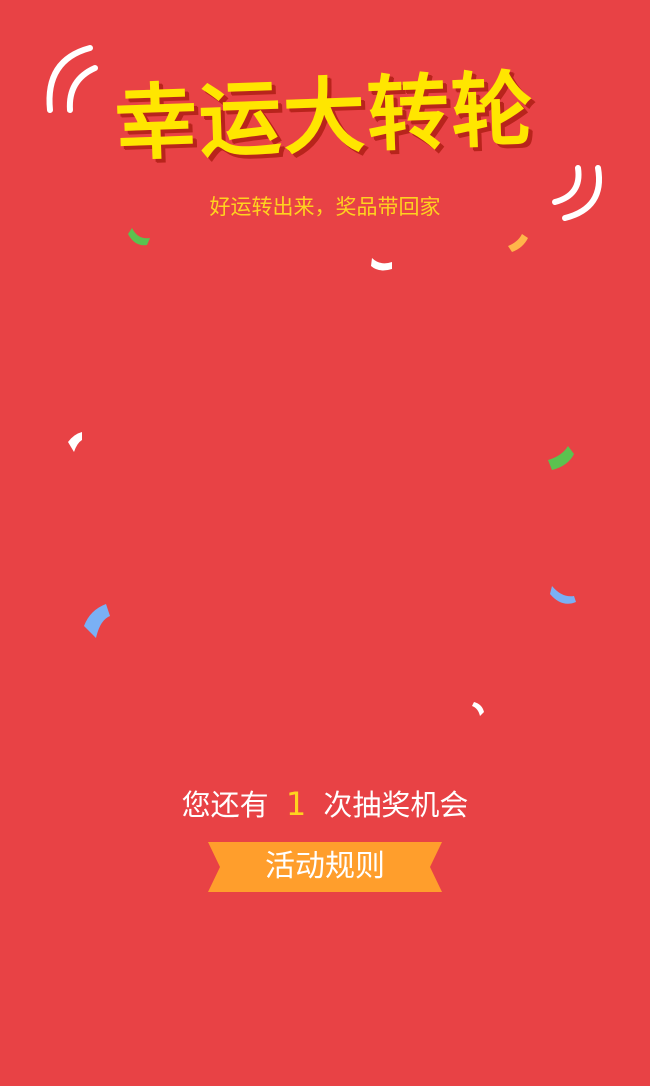 This screenshot has width=650, height=1086. I want to click on right-arc-outer, so click(582, 193).